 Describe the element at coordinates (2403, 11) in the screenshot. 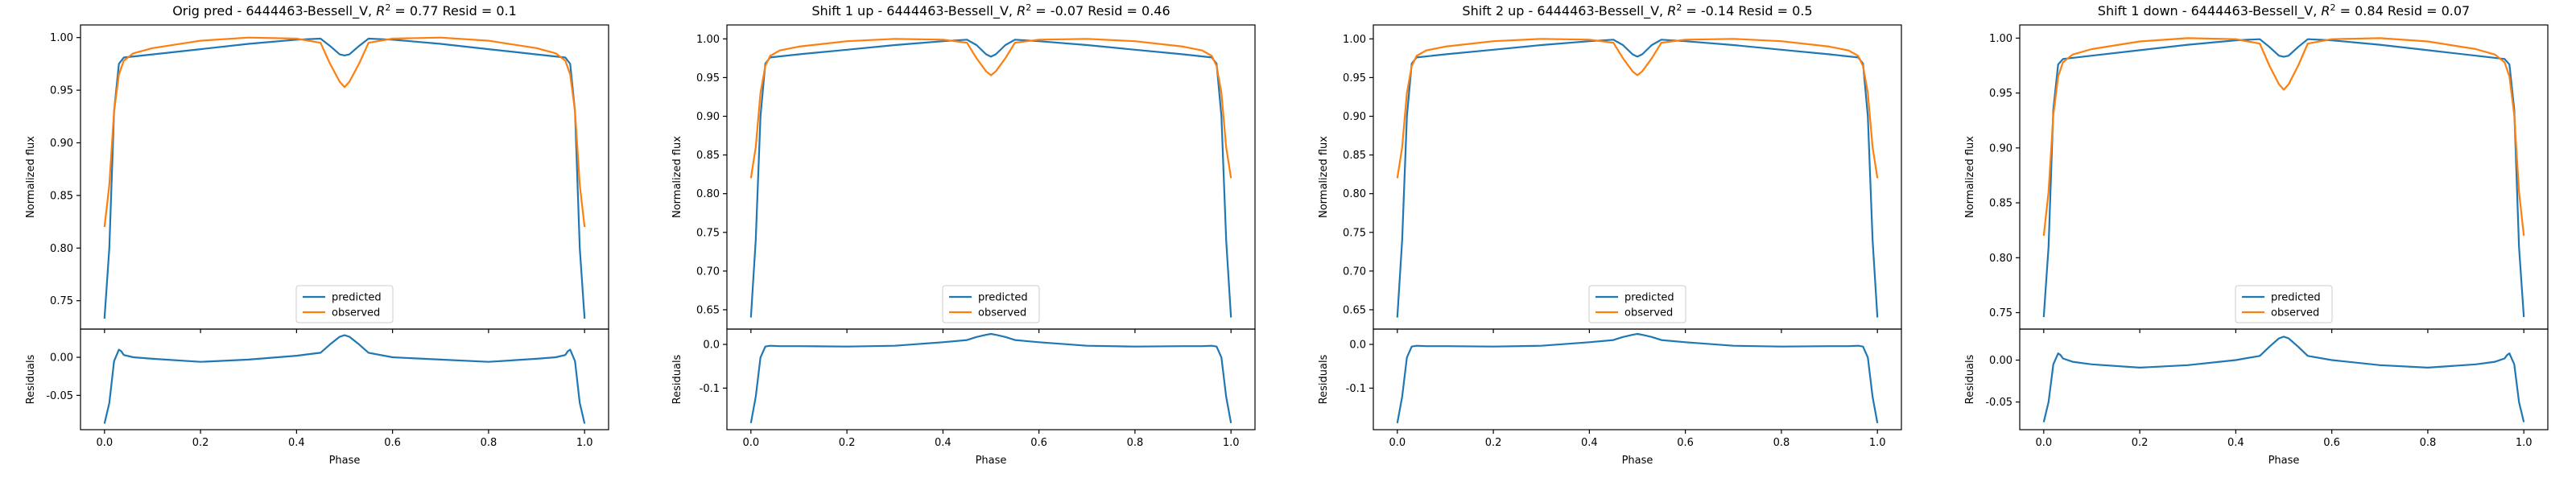

I see `title-r2-value: = 0.84 Resid = 0.07` at that location.